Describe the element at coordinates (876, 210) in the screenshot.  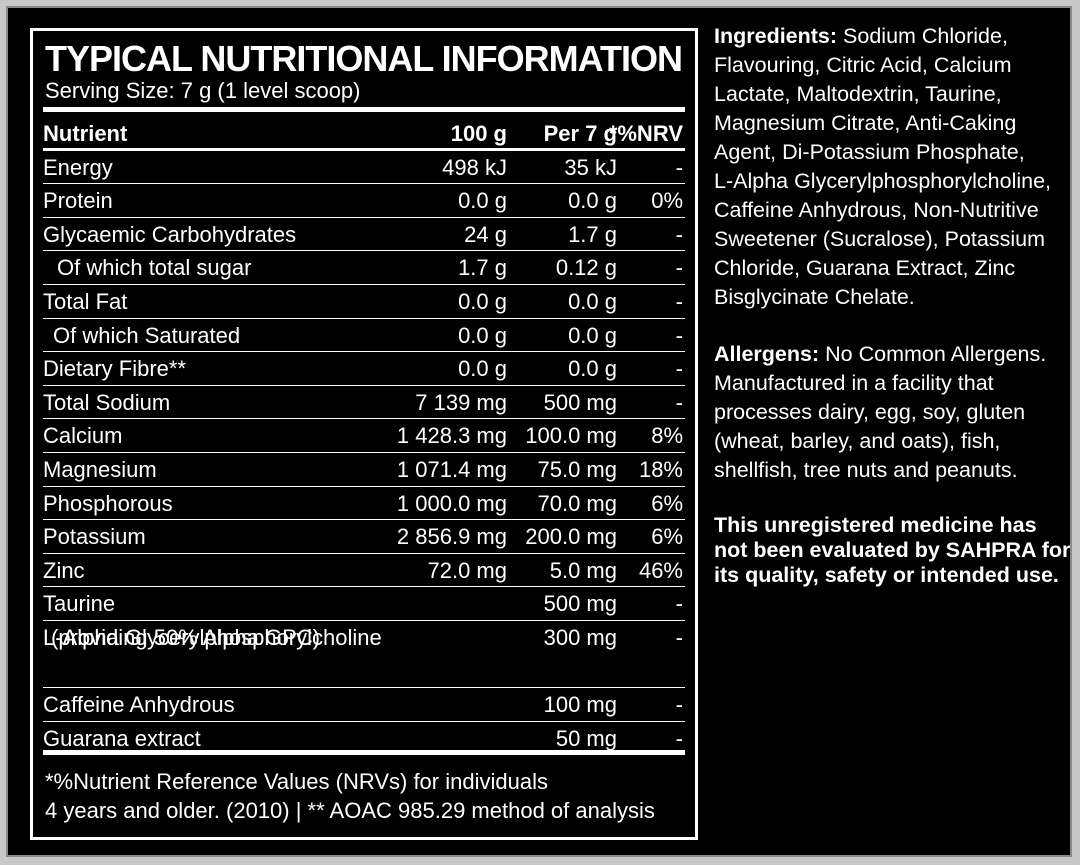
I see `ingredients-text: Caffeine Anhydrous, Non-Nutritive` at that location.